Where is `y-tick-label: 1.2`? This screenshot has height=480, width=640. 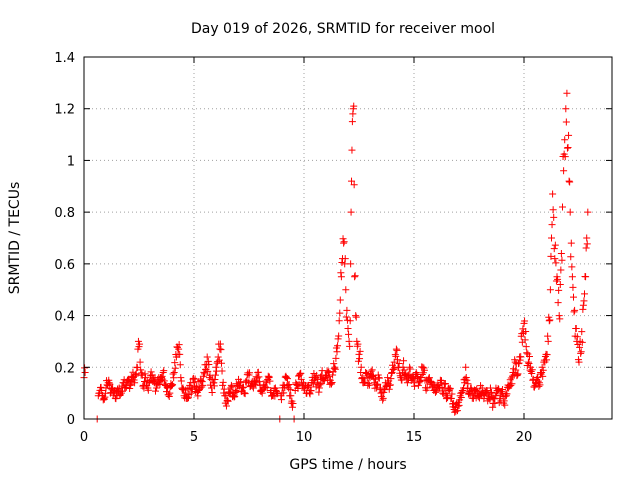 y-tick-label: 1.2 is located at coordinates (64, 110).